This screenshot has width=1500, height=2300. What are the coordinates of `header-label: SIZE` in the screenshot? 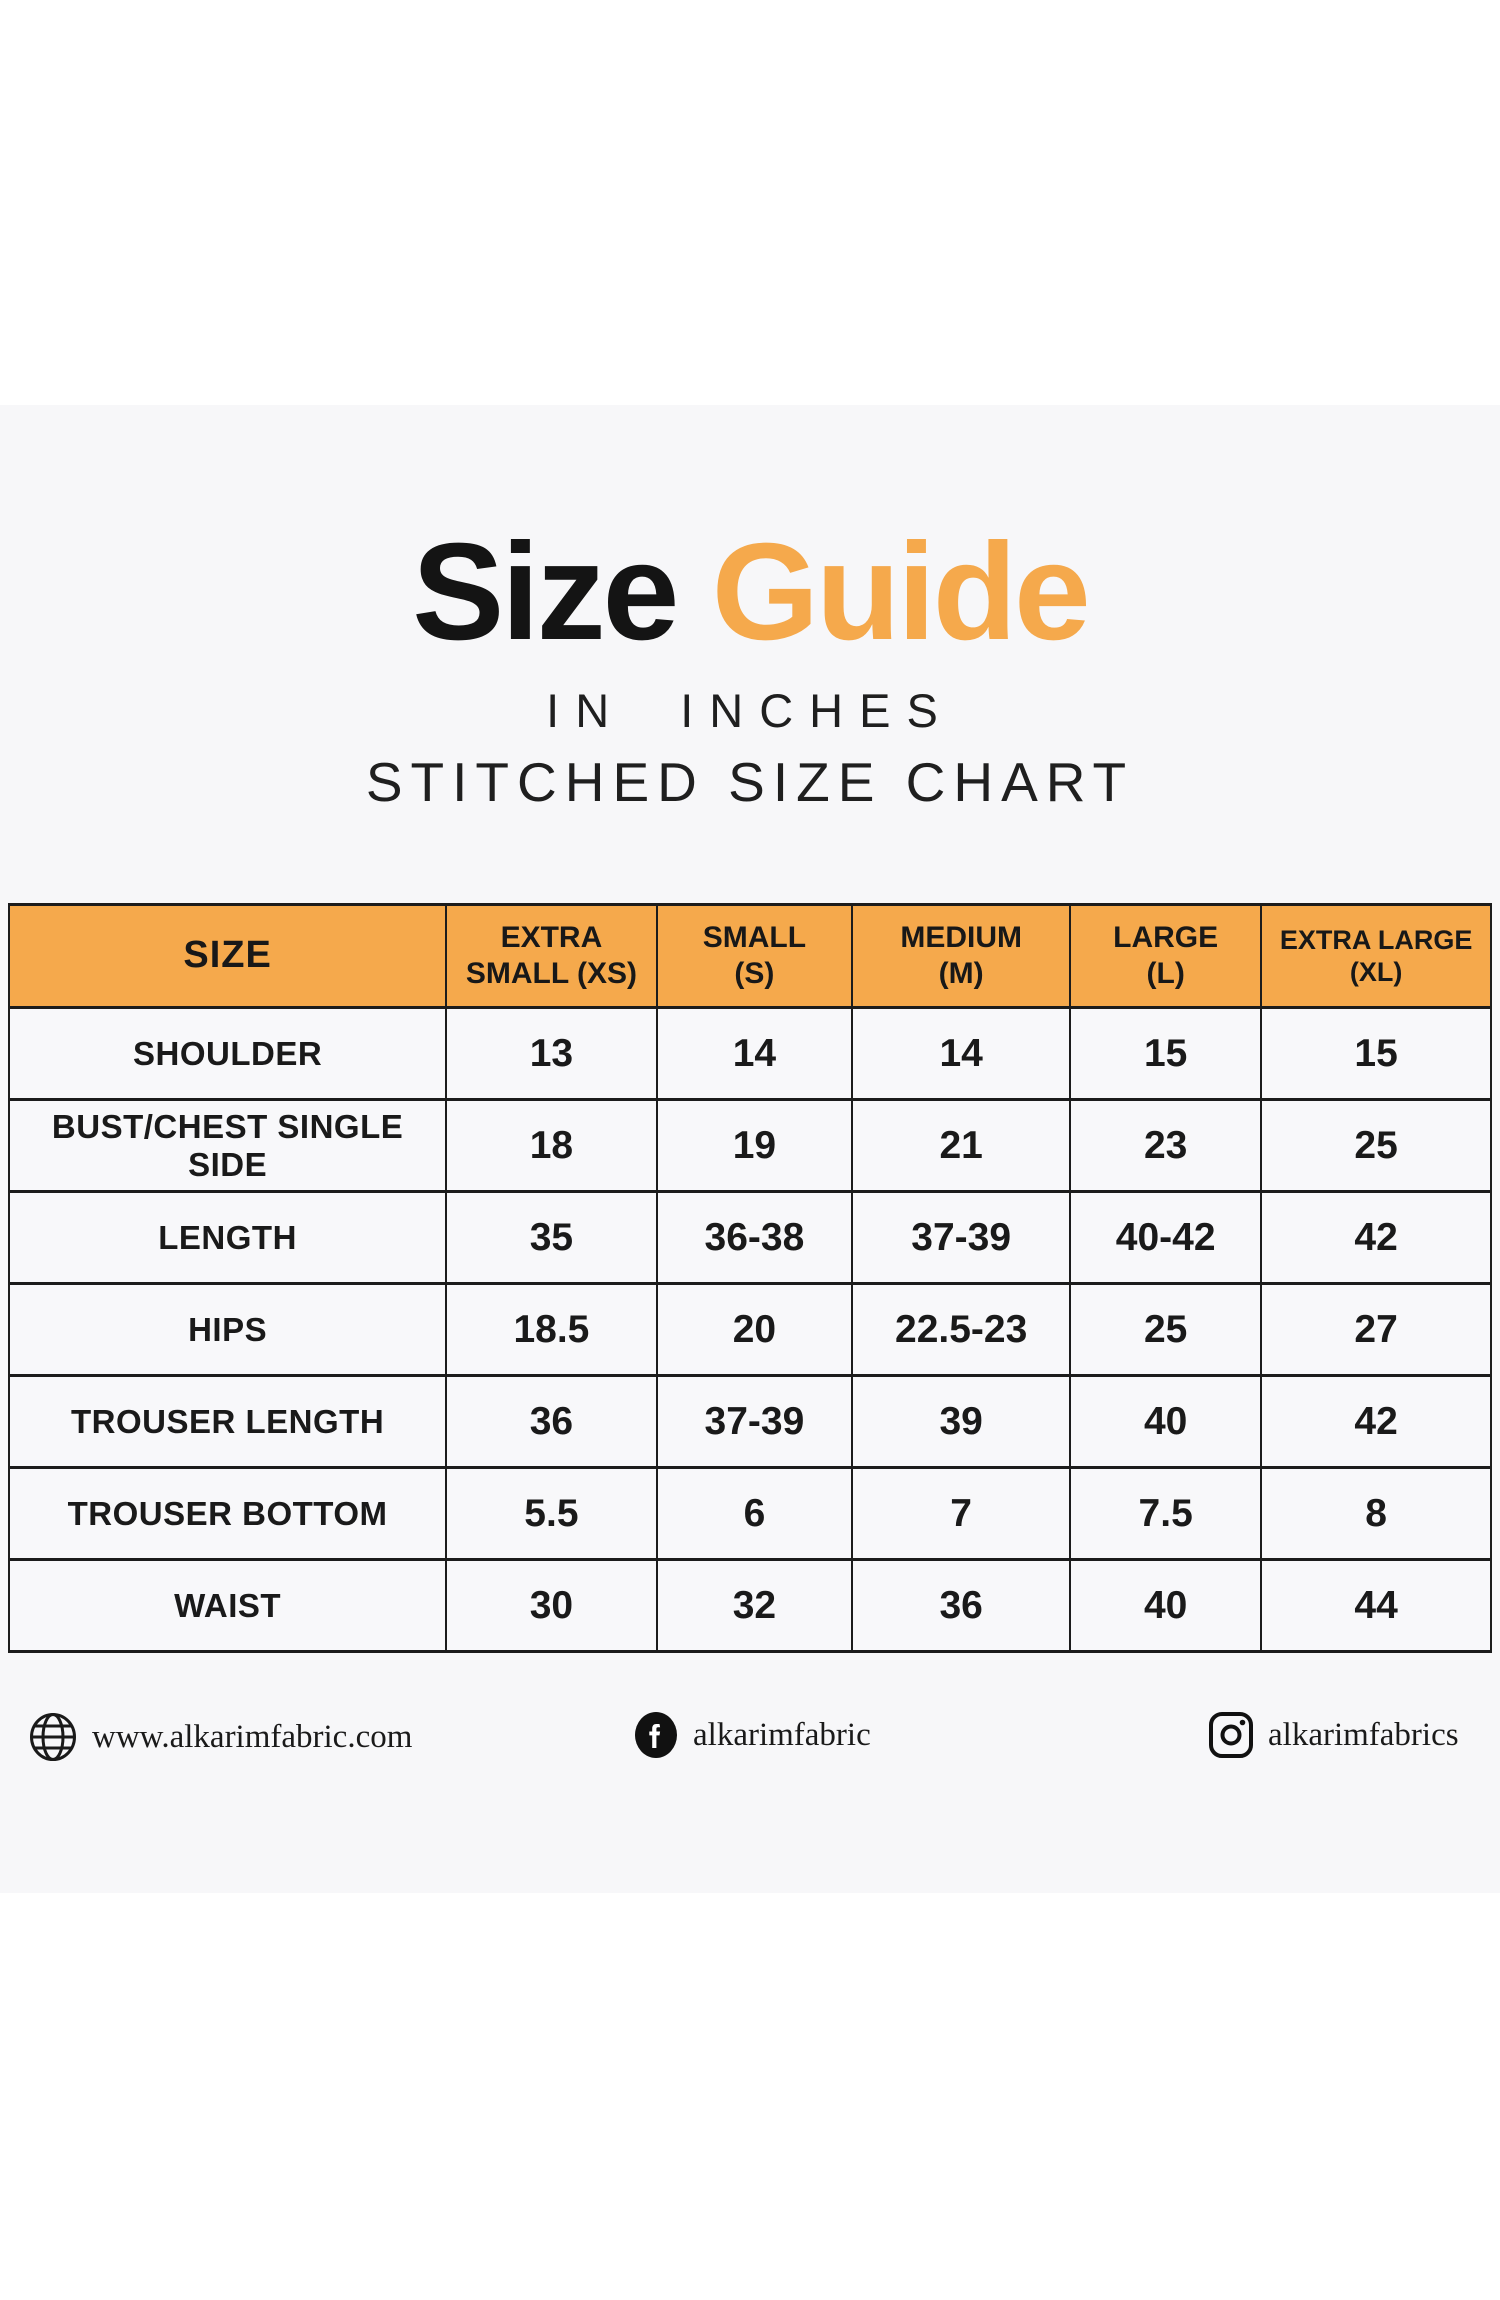 It's located at (227, 955).